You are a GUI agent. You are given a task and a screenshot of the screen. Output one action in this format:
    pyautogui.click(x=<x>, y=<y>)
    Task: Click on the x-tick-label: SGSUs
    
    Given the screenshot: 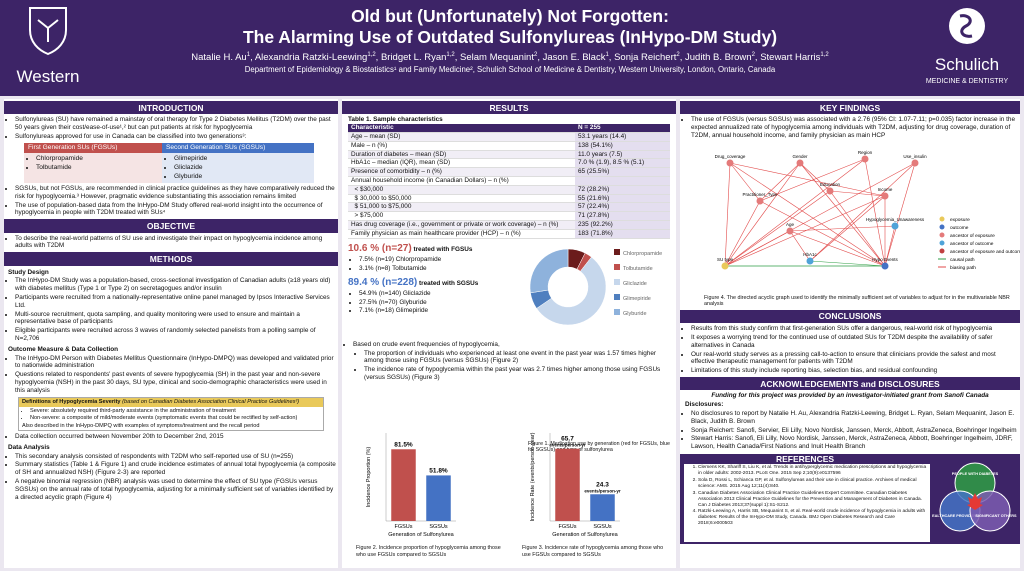 What is the action you would take?
    pyautogui.click(x=438, y=527)
    